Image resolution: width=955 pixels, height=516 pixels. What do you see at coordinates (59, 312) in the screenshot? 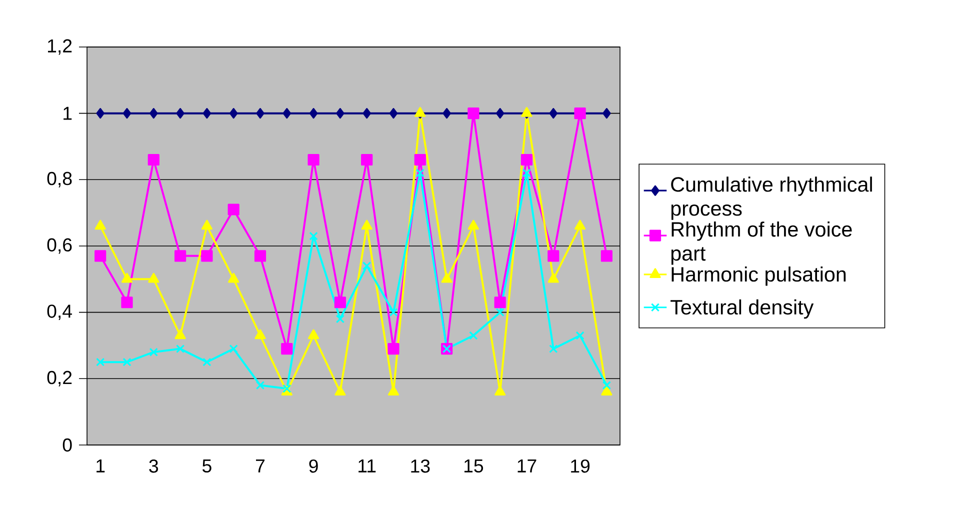
I see `y-tick-label: 0,4` at bounding box center [59, 312].